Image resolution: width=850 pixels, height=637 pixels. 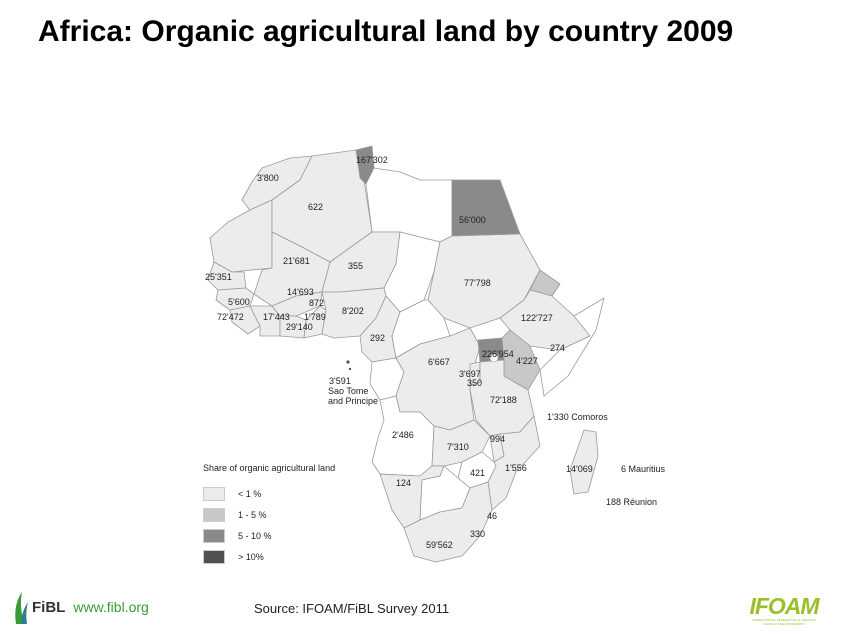 I want to click on label-senegal: 25'351, so click(x=218, y=277).